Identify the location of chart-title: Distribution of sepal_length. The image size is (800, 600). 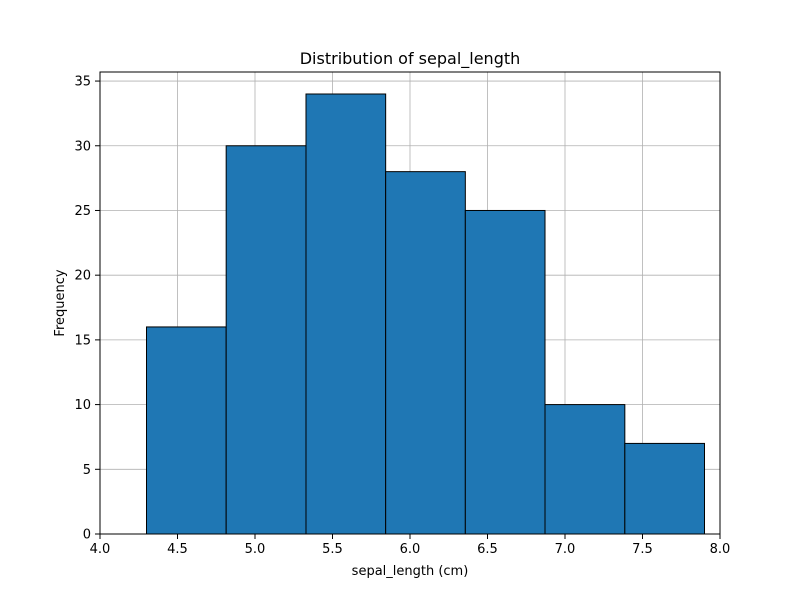
(410, 59).